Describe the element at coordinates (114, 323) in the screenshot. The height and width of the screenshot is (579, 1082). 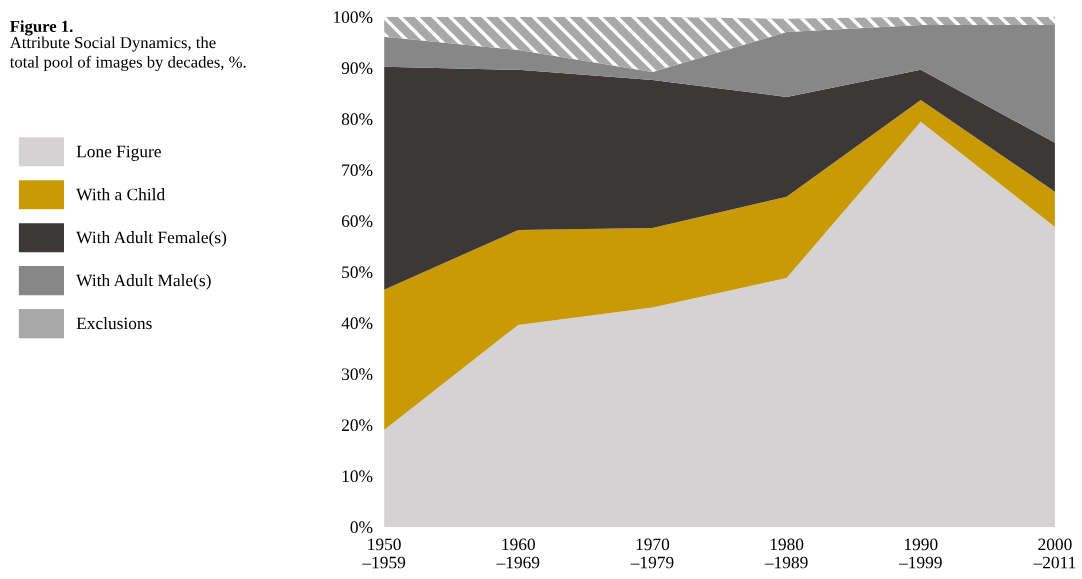
I see `legend-label: Exclusions` at that location.